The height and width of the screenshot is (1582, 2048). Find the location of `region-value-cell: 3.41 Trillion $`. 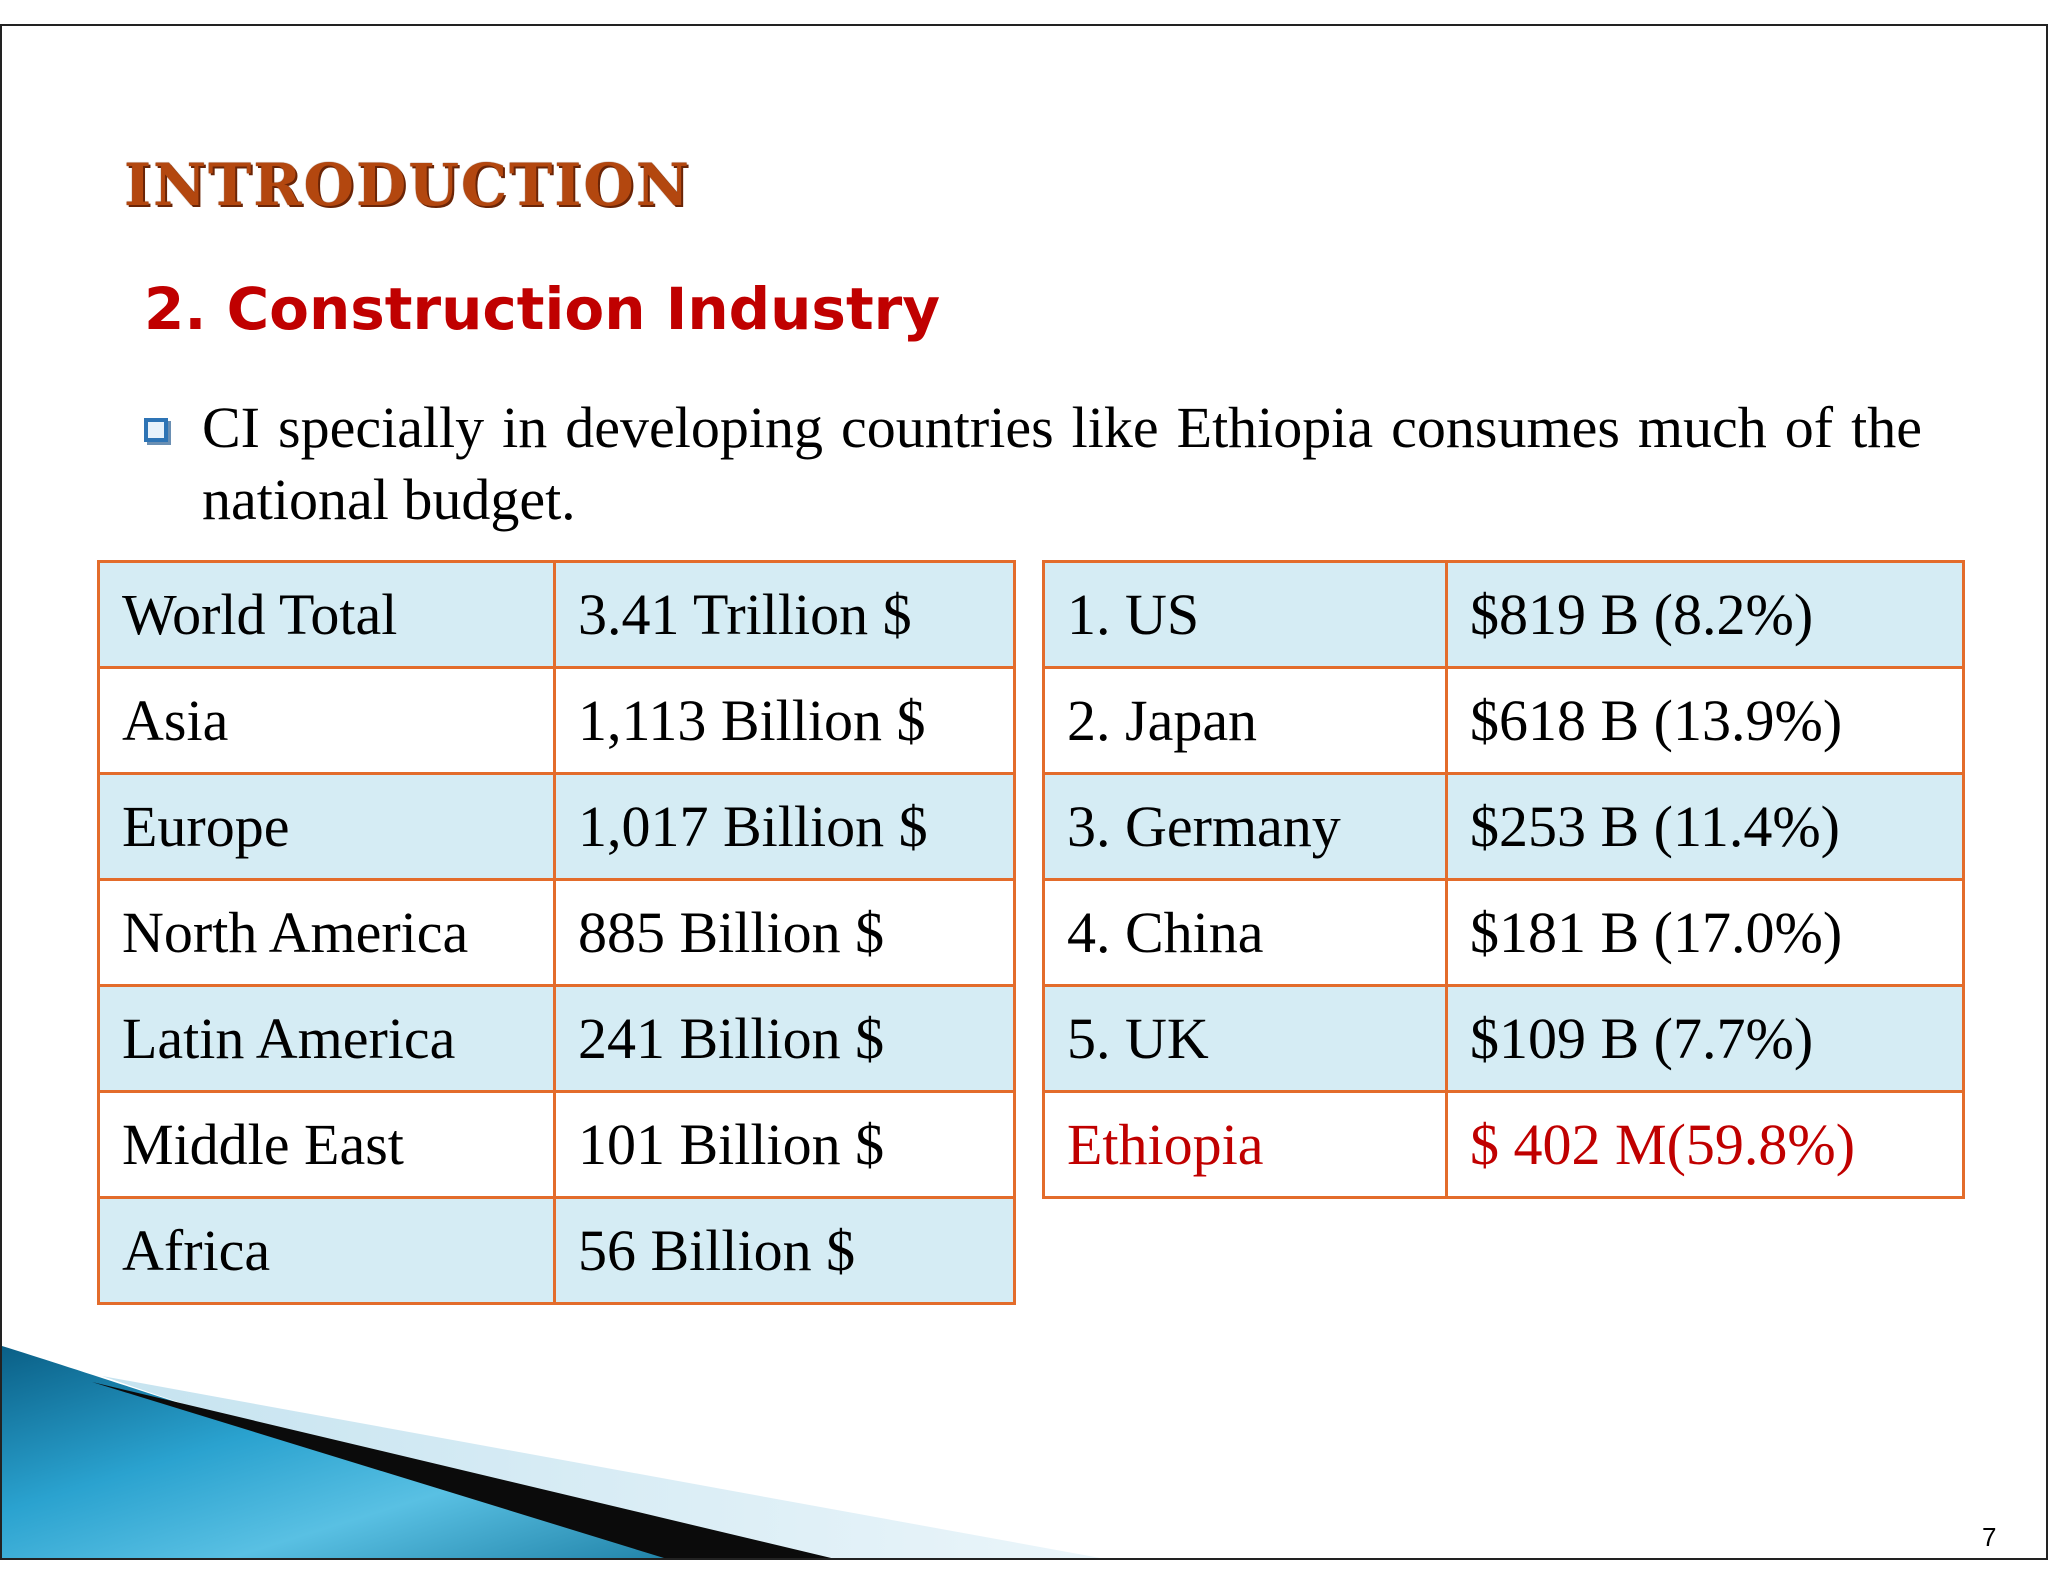

region-value-cell: 3.41 Trillion $ is located at coordinates (784, 614).